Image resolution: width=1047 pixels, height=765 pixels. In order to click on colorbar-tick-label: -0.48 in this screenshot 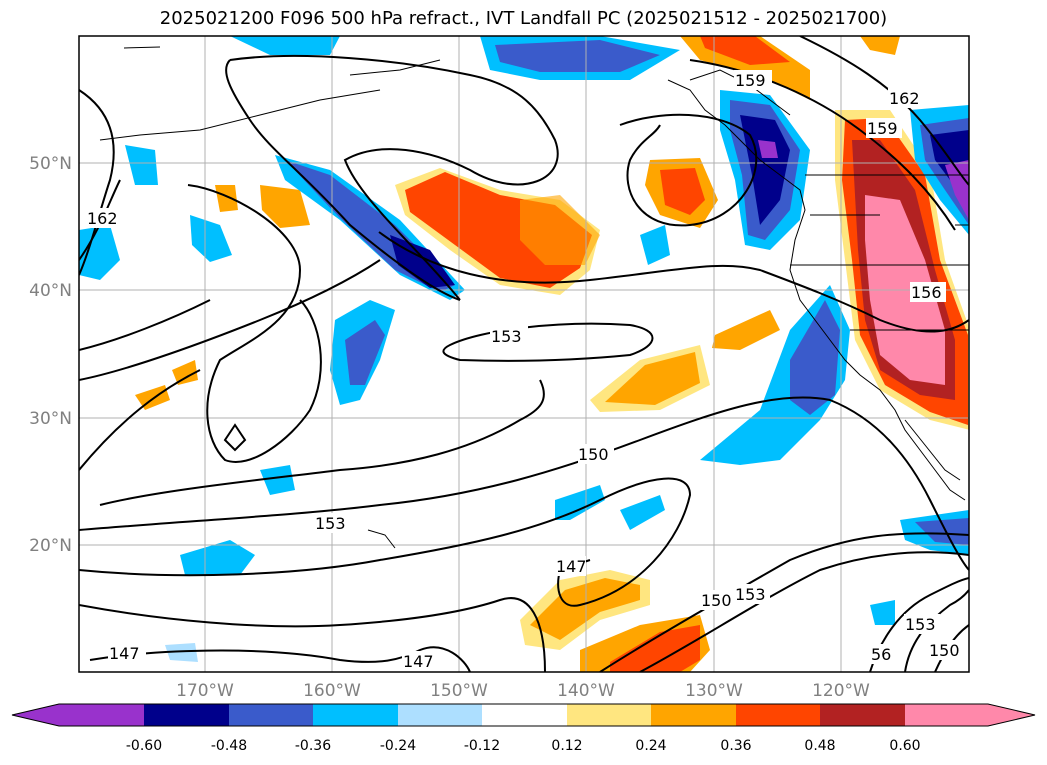, I will do `click(229, 746)`.